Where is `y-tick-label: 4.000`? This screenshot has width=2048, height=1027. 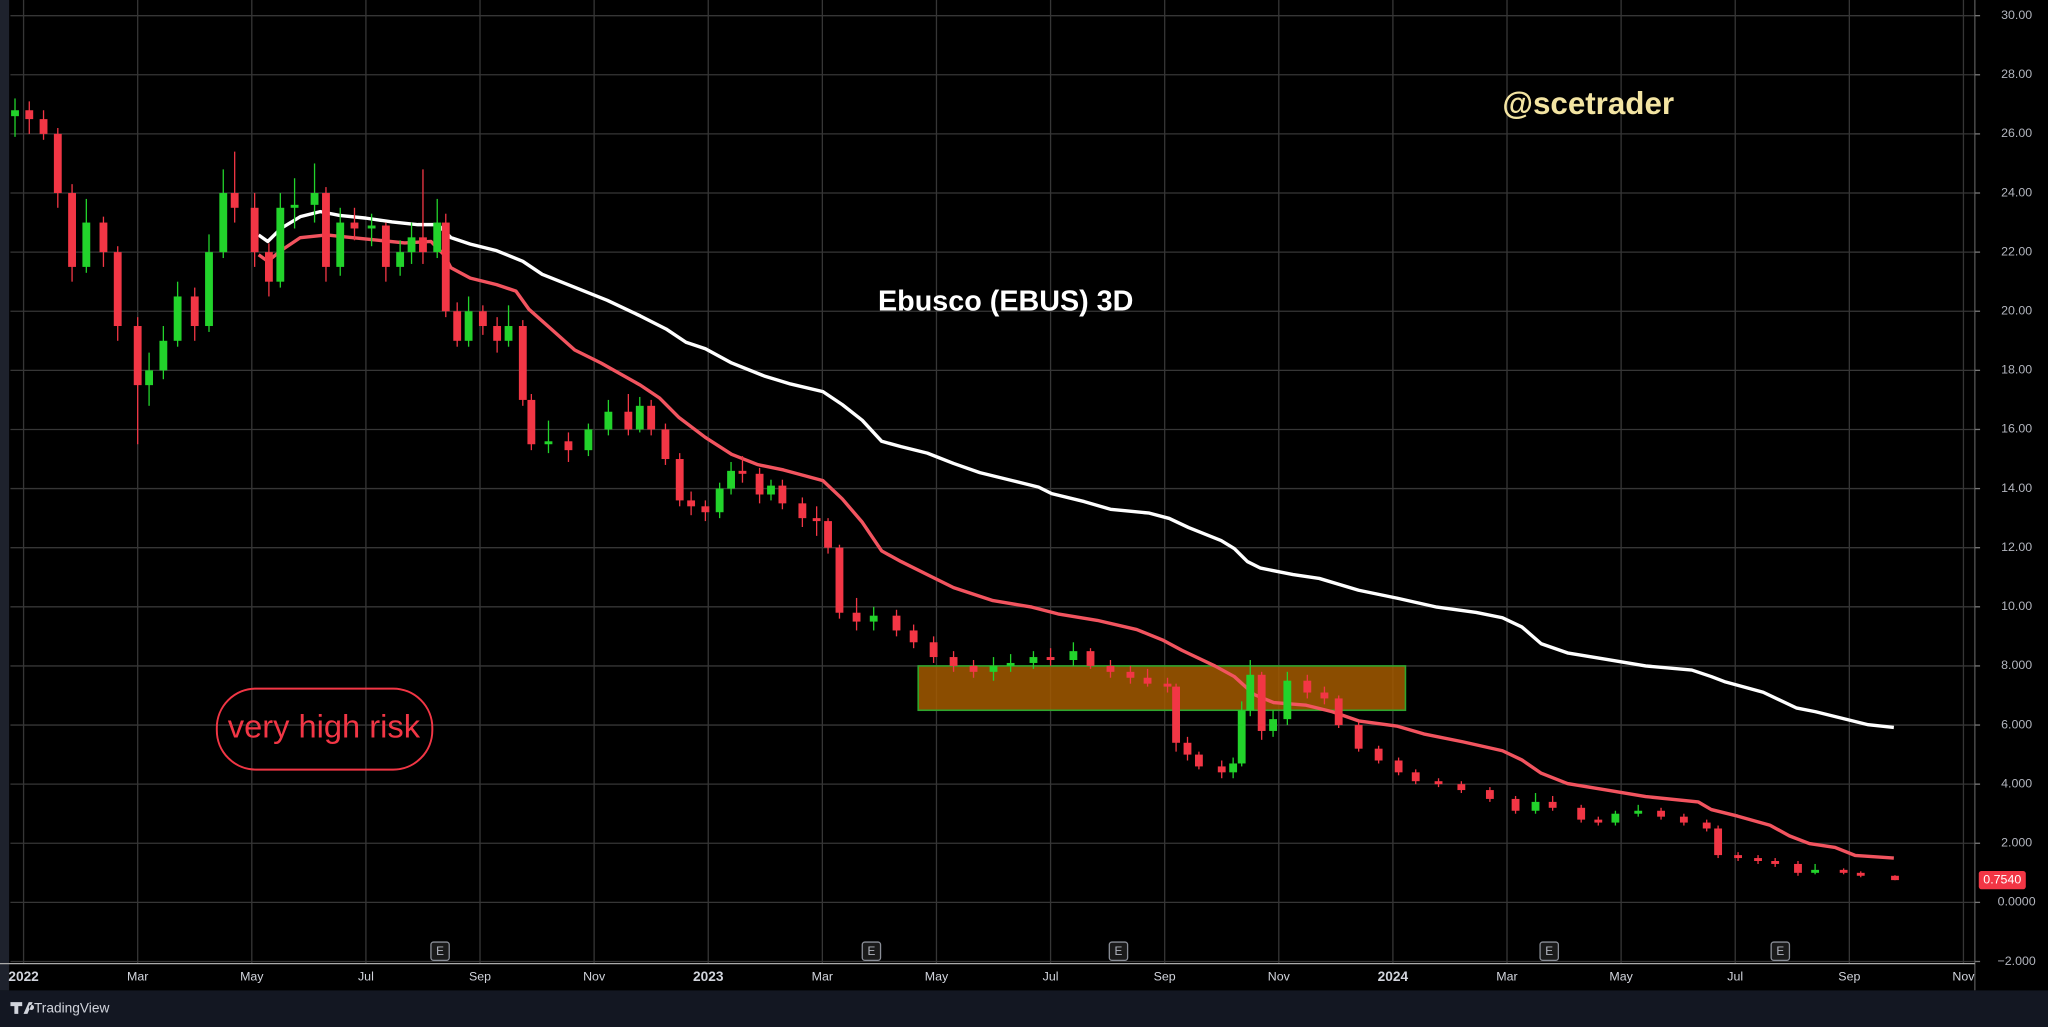 y-tick-label: 4.000 is located at coordinates (2016, 783).